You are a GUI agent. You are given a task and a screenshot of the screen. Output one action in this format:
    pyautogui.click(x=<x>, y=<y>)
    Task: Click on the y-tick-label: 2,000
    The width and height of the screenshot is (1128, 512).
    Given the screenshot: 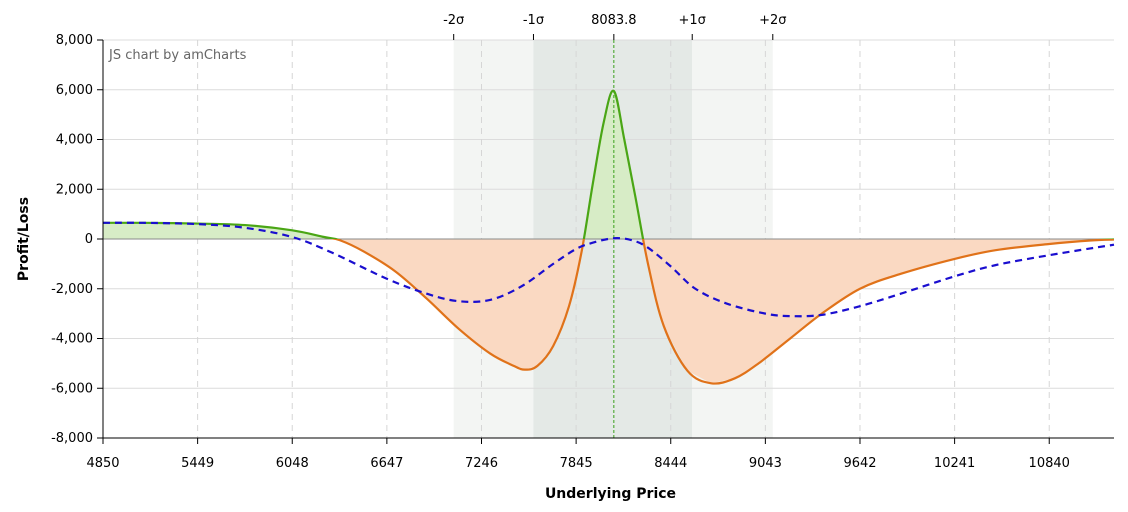 What is the action you would take?
    pyautogui.click(x=74, y=189)
    